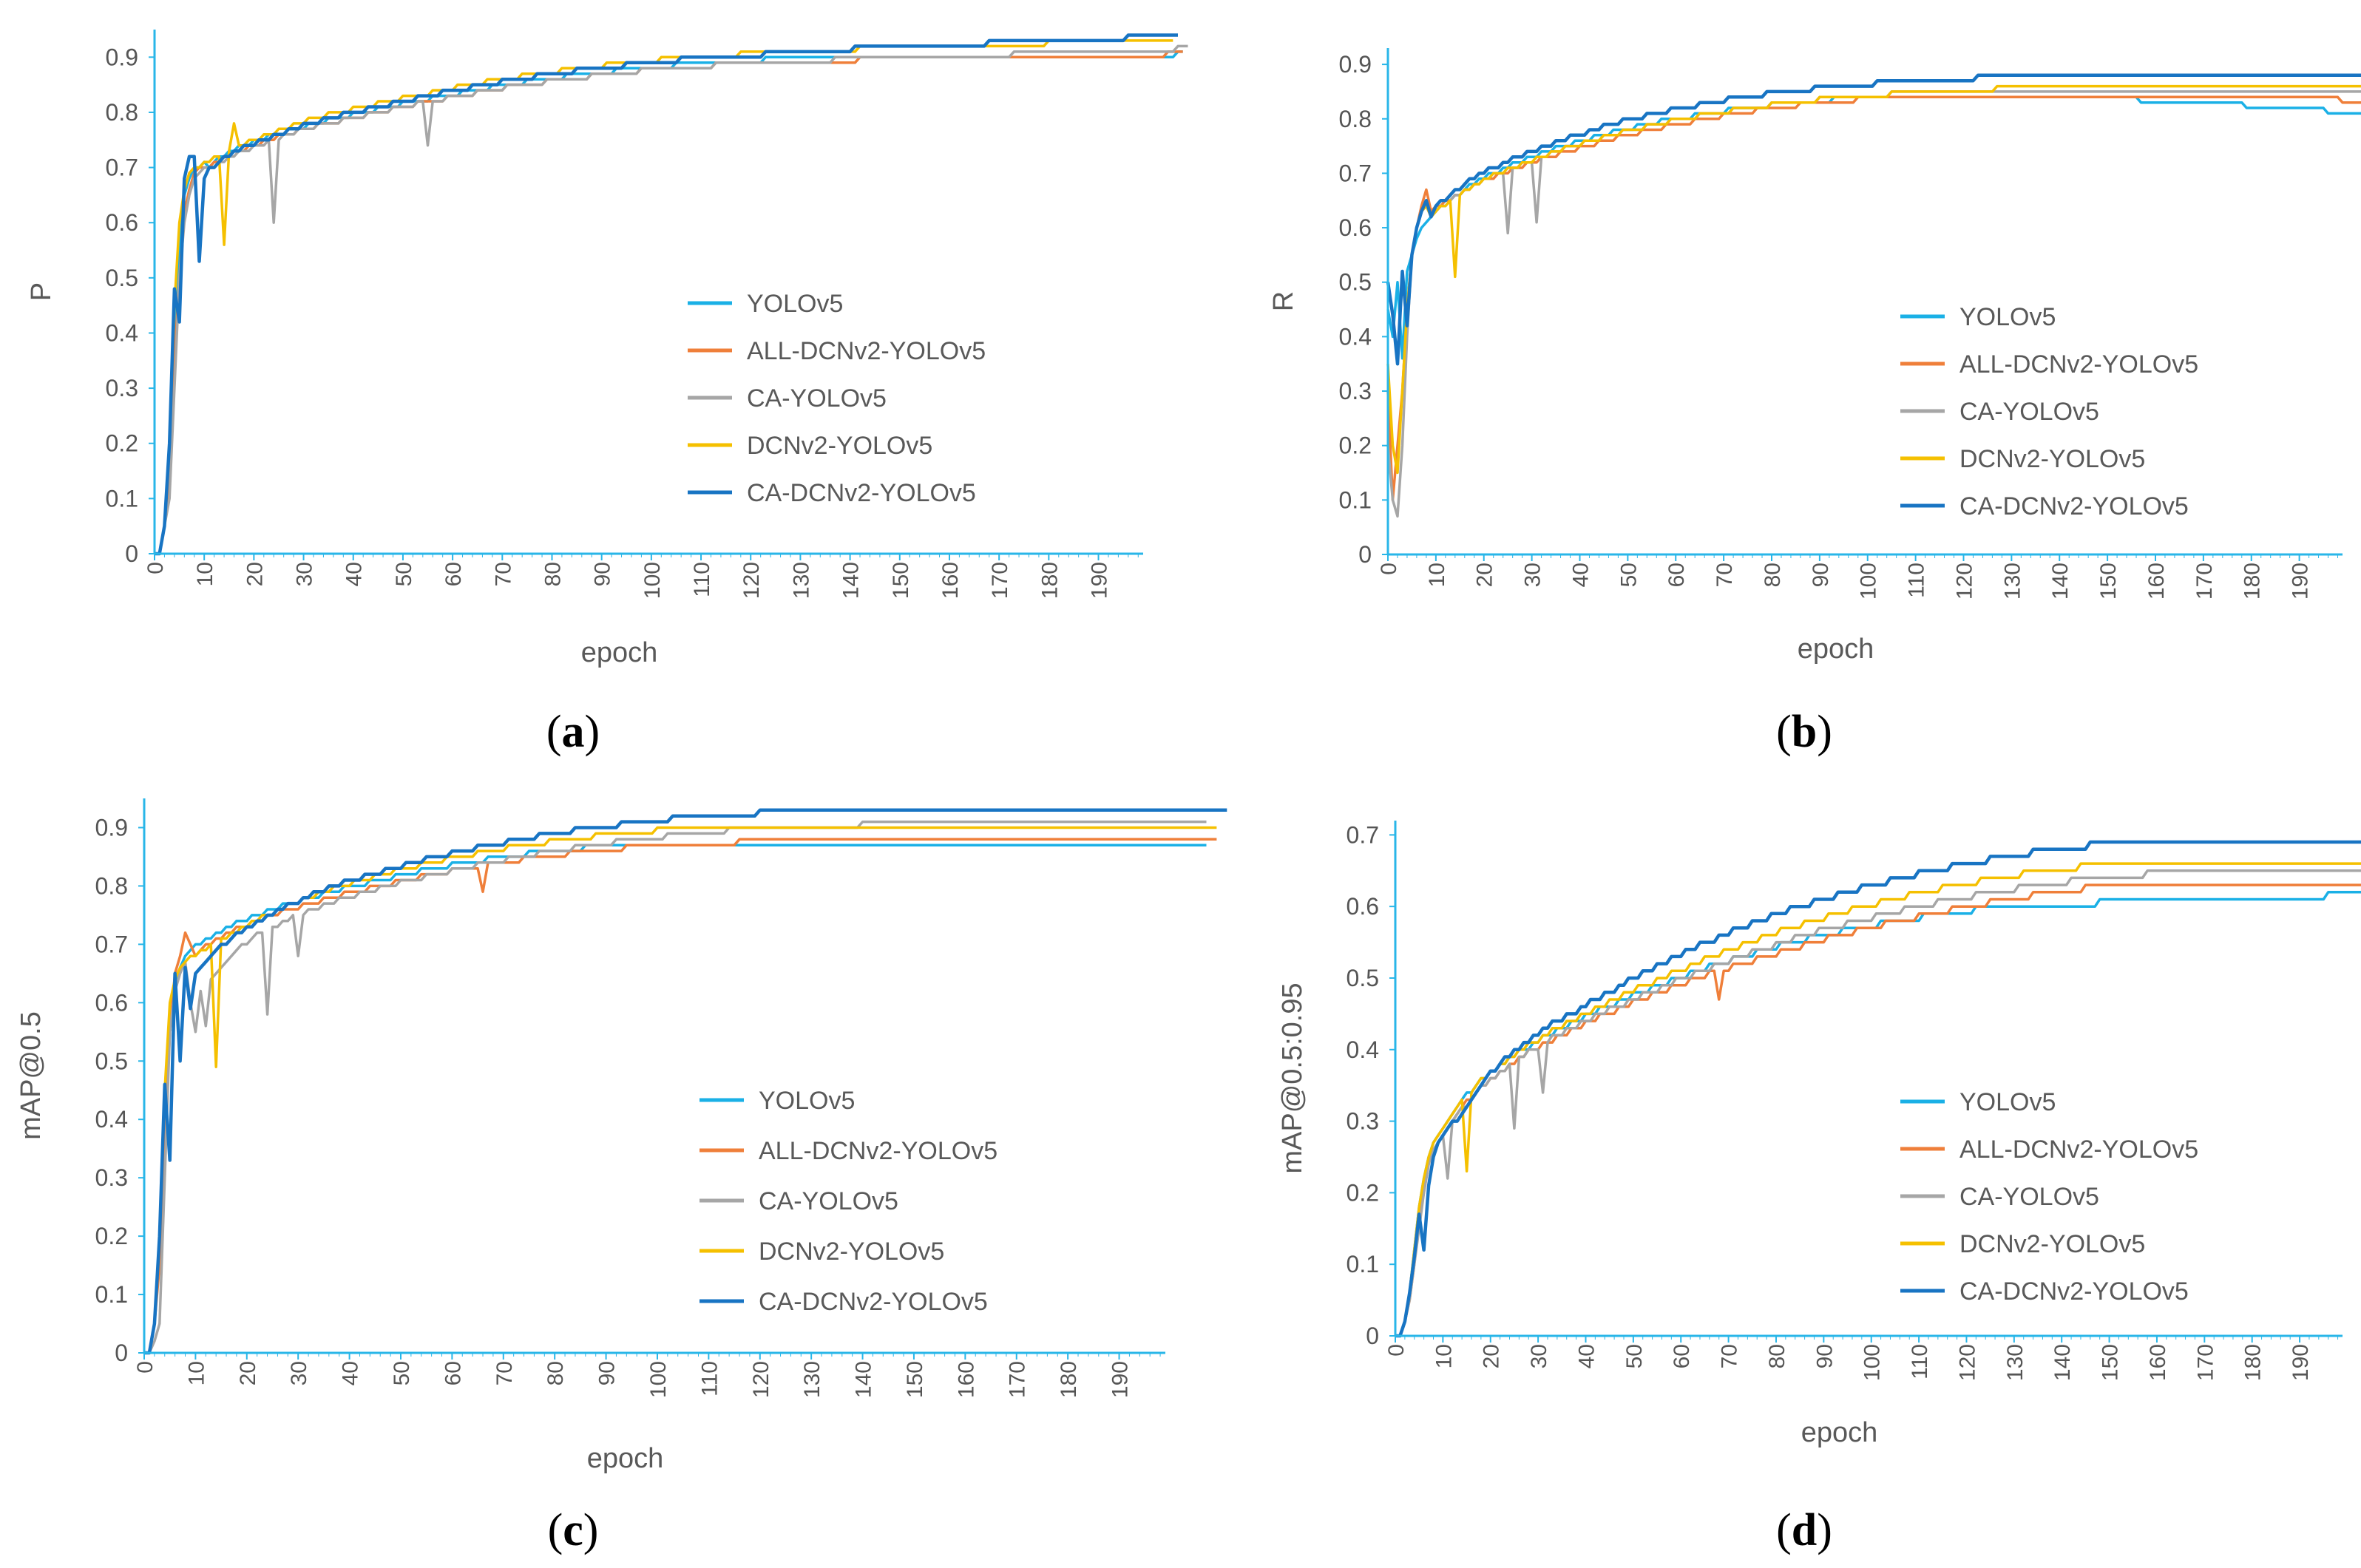  Describe the element at coordinates (111, 1119) in the screenshot. I see `y-tick-label: 0.4` at that location.